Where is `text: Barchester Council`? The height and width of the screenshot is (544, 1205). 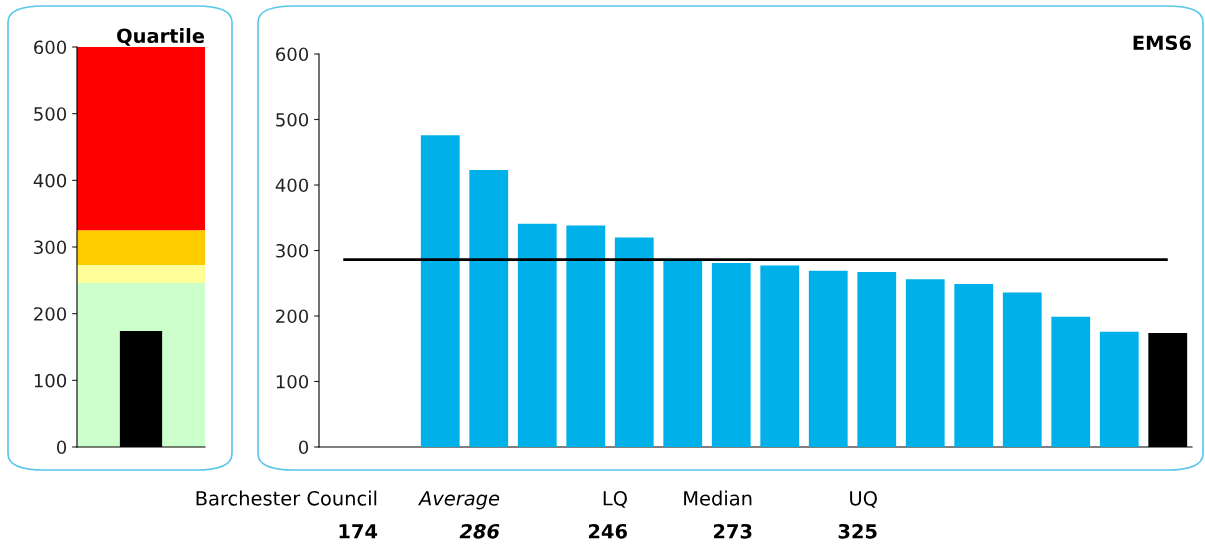 text: Barchester Council is located at coordinates (286, 498).